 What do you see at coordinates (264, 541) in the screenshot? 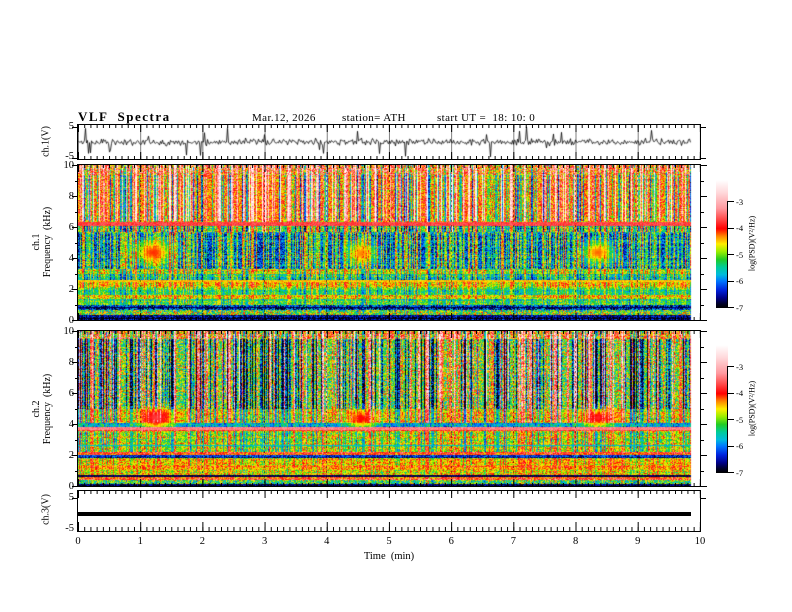
I see `x-tick-label: 3` at bounding box center [264, 541].